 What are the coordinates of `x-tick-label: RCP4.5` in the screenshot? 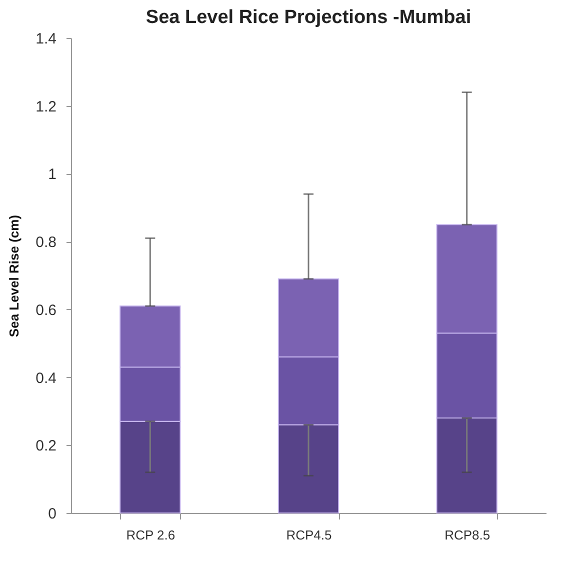 It's located at (309, 535).